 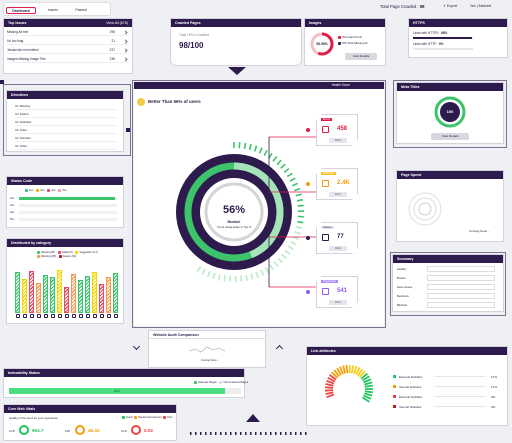 I want to click on connector-lines, so click(x=292, y=212).